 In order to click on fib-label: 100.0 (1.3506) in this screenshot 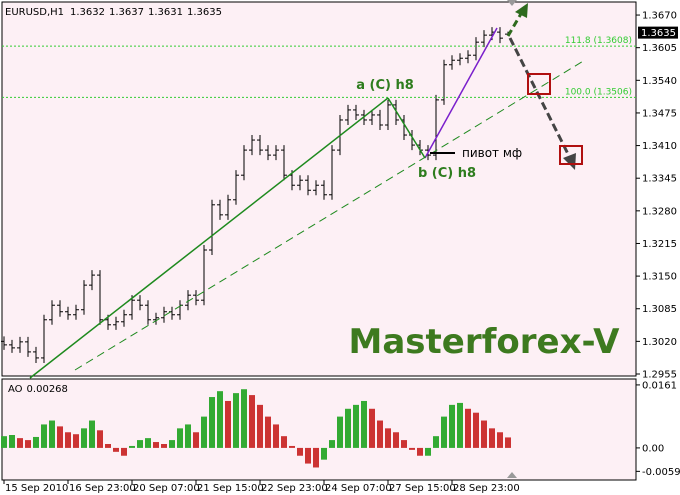, I will do `click(598, 92)`.